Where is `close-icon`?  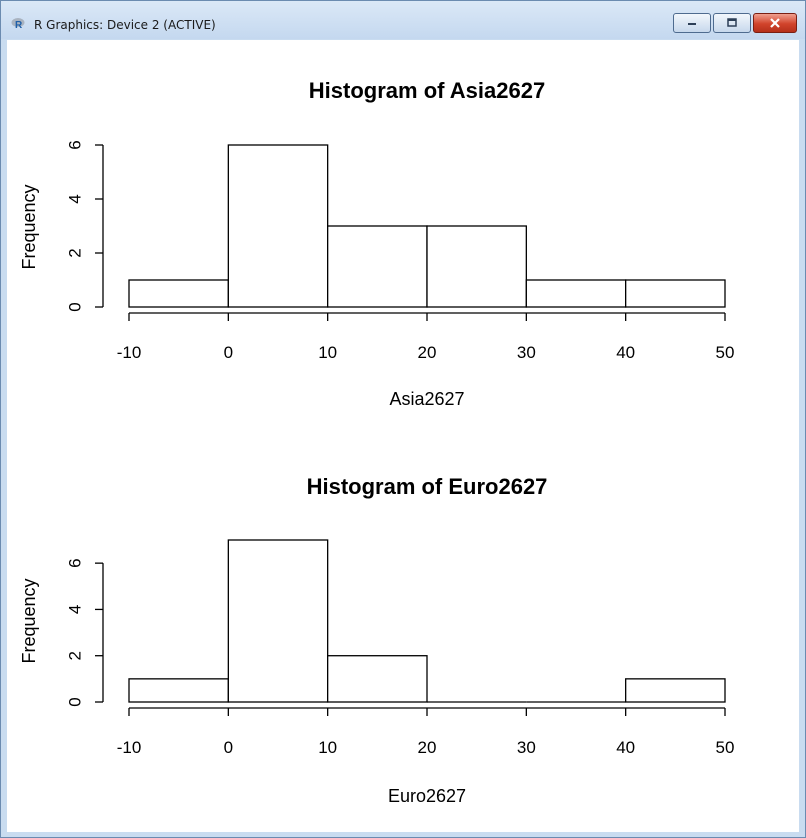 close-icon is located at coordinates (775, 23).